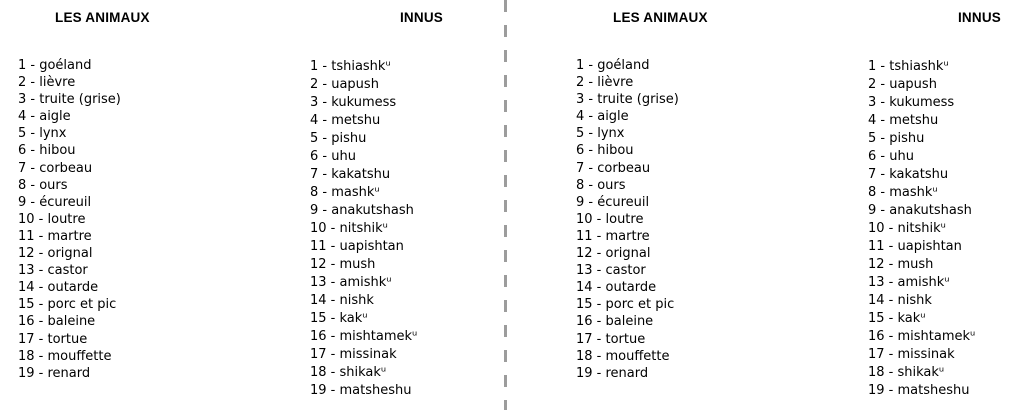 Image resolution: width=1022 pixels, height=410 pixels. What do you see at coordinates (505, 205) in the screenshot?
I see `dashed-cut-line` at bounding box center [505, 205].